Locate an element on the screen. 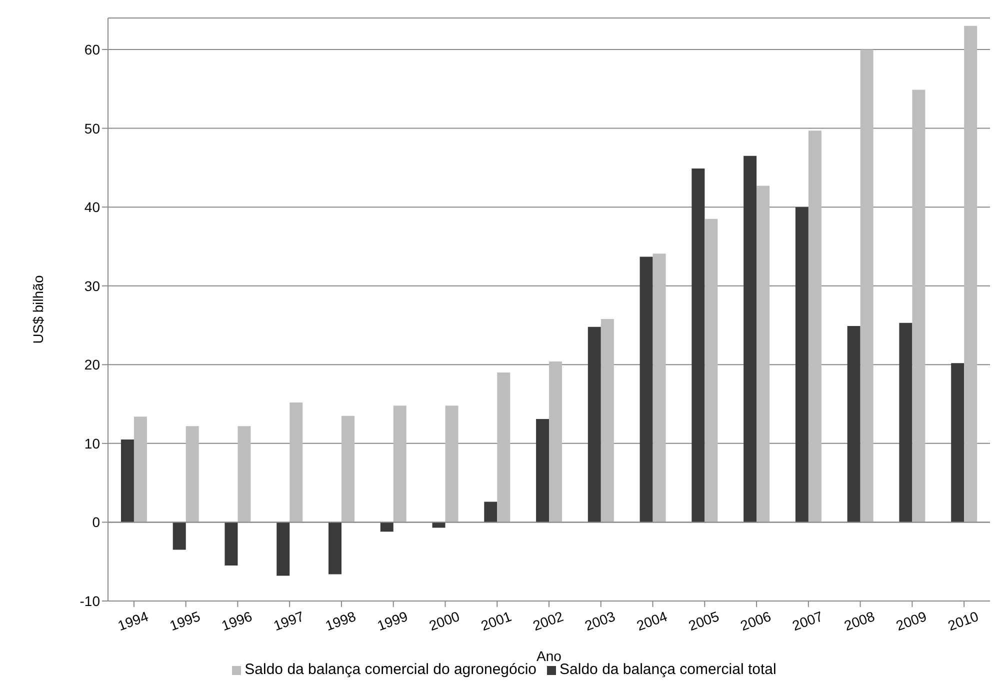 This screenshot has height=694, width=998. y-tick-label: 60 is located at coordinates (92, 49).